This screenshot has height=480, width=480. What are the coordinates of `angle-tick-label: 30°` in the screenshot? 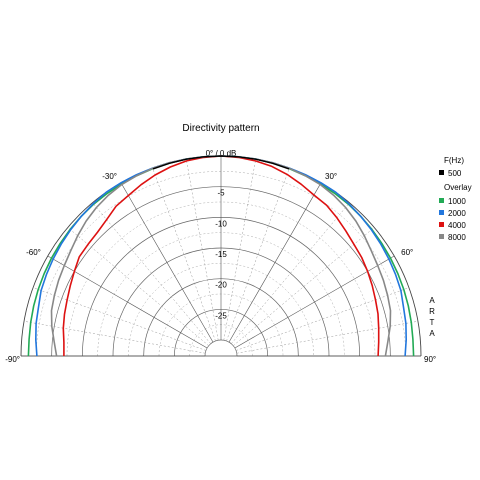 It's located at (331, 176).